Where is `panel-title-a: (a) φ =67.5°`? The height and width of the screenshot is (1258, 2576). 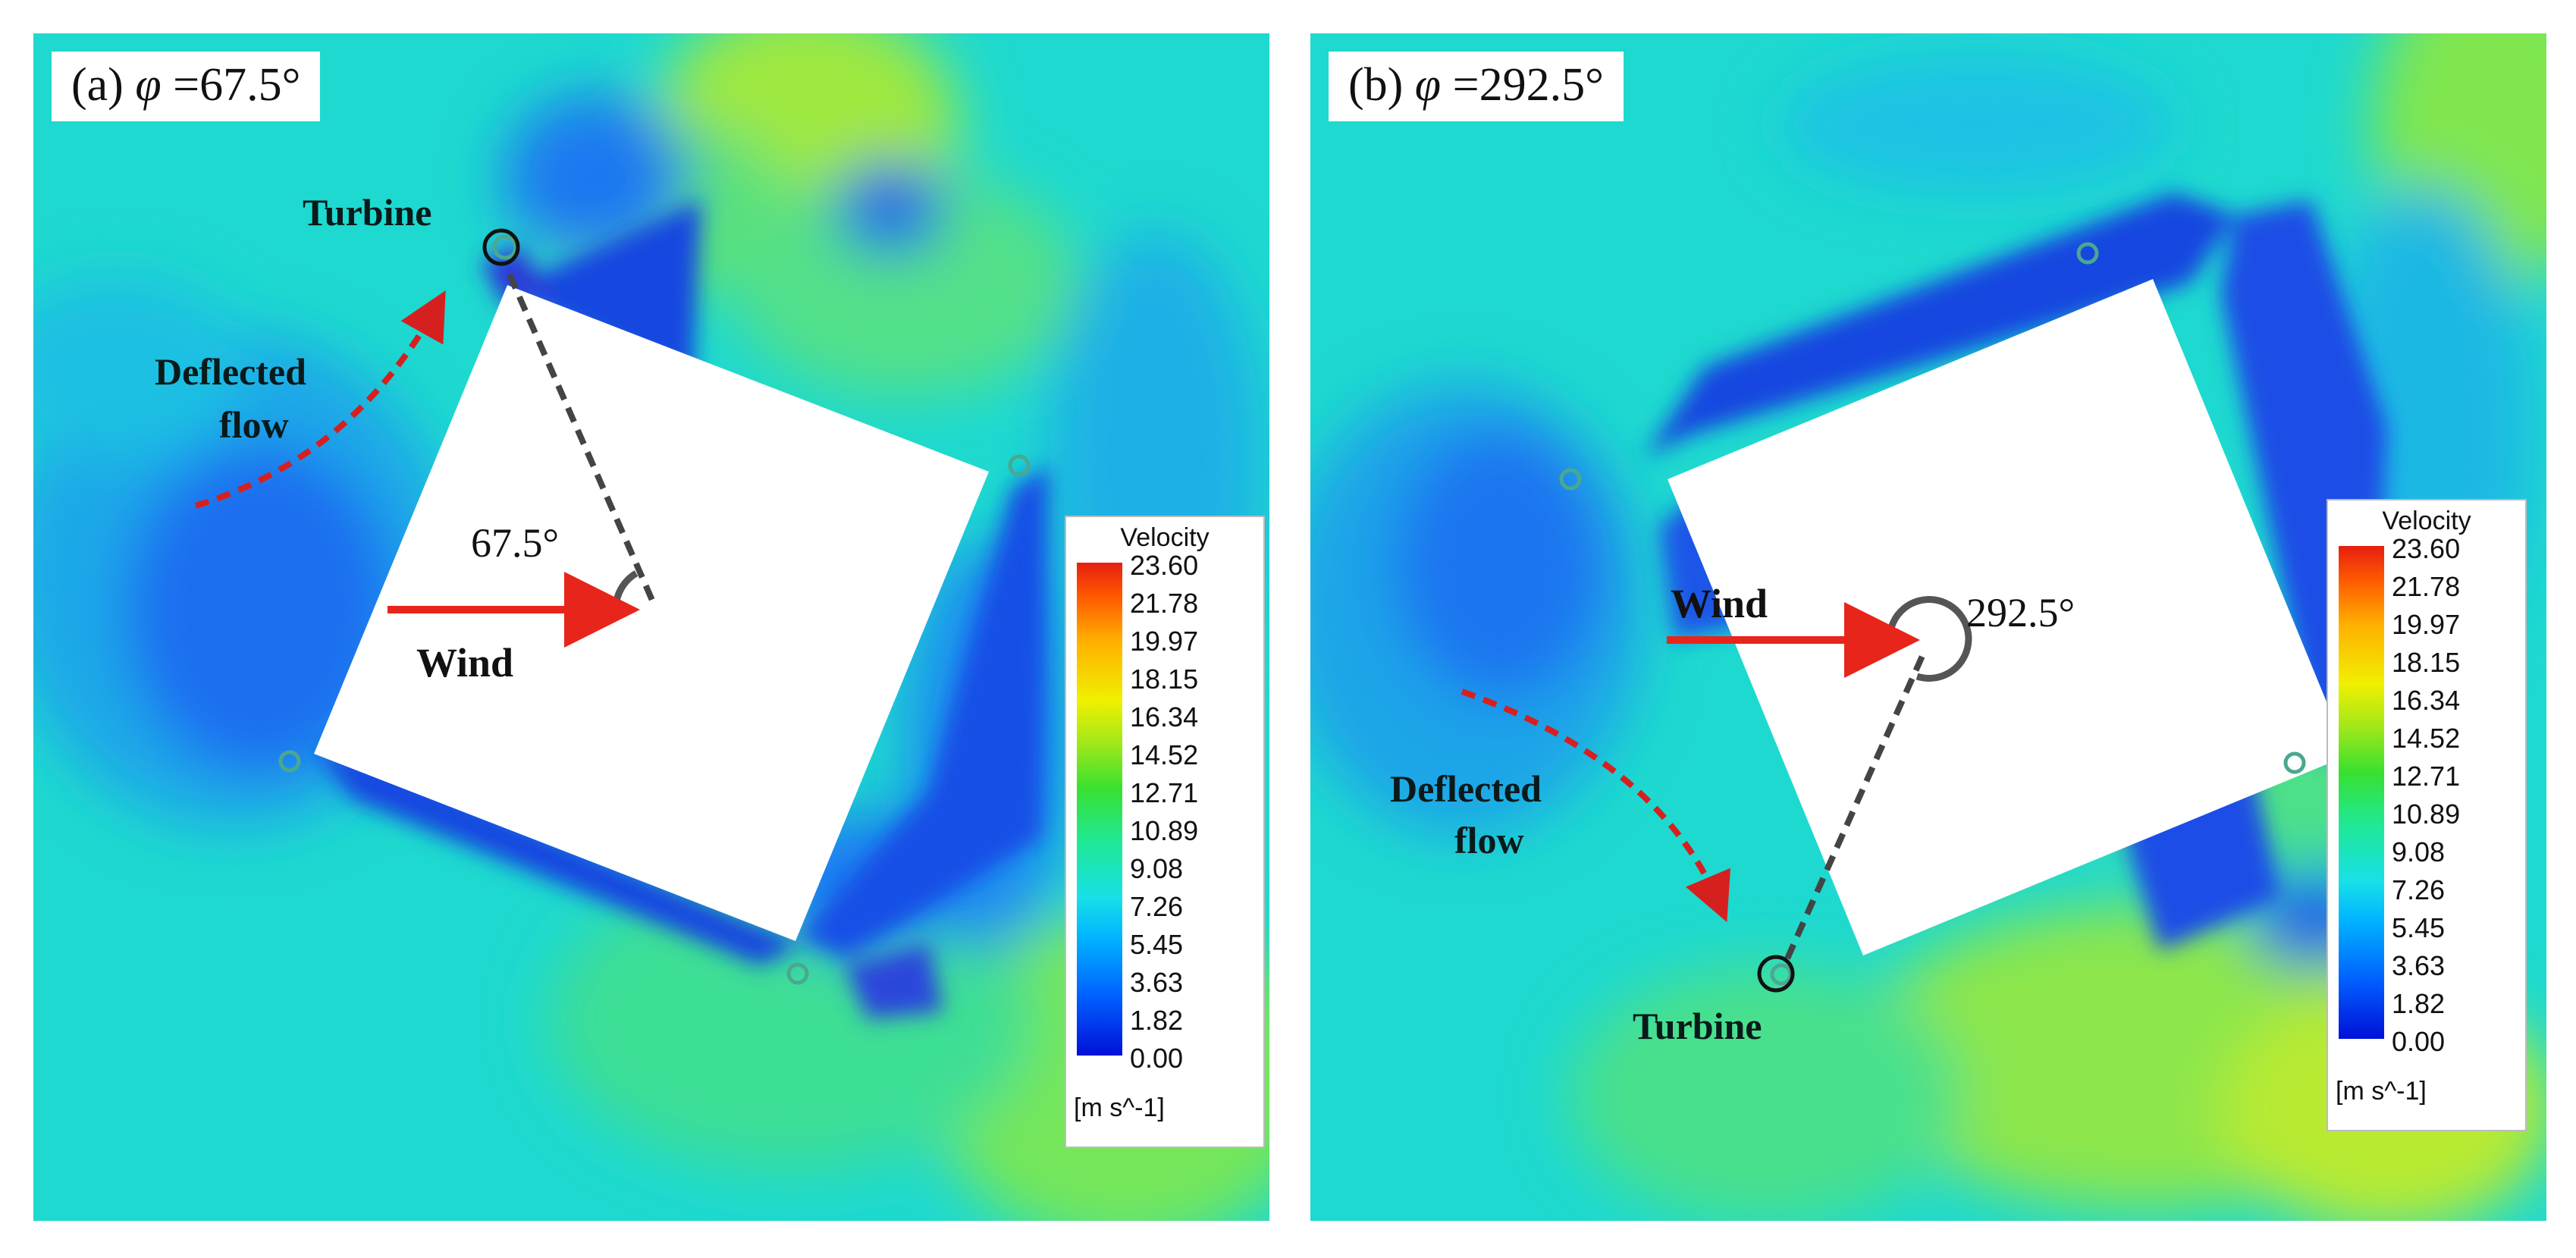
panel-title-a: (a) φ =67.5° is located at coordinates (186, 87).